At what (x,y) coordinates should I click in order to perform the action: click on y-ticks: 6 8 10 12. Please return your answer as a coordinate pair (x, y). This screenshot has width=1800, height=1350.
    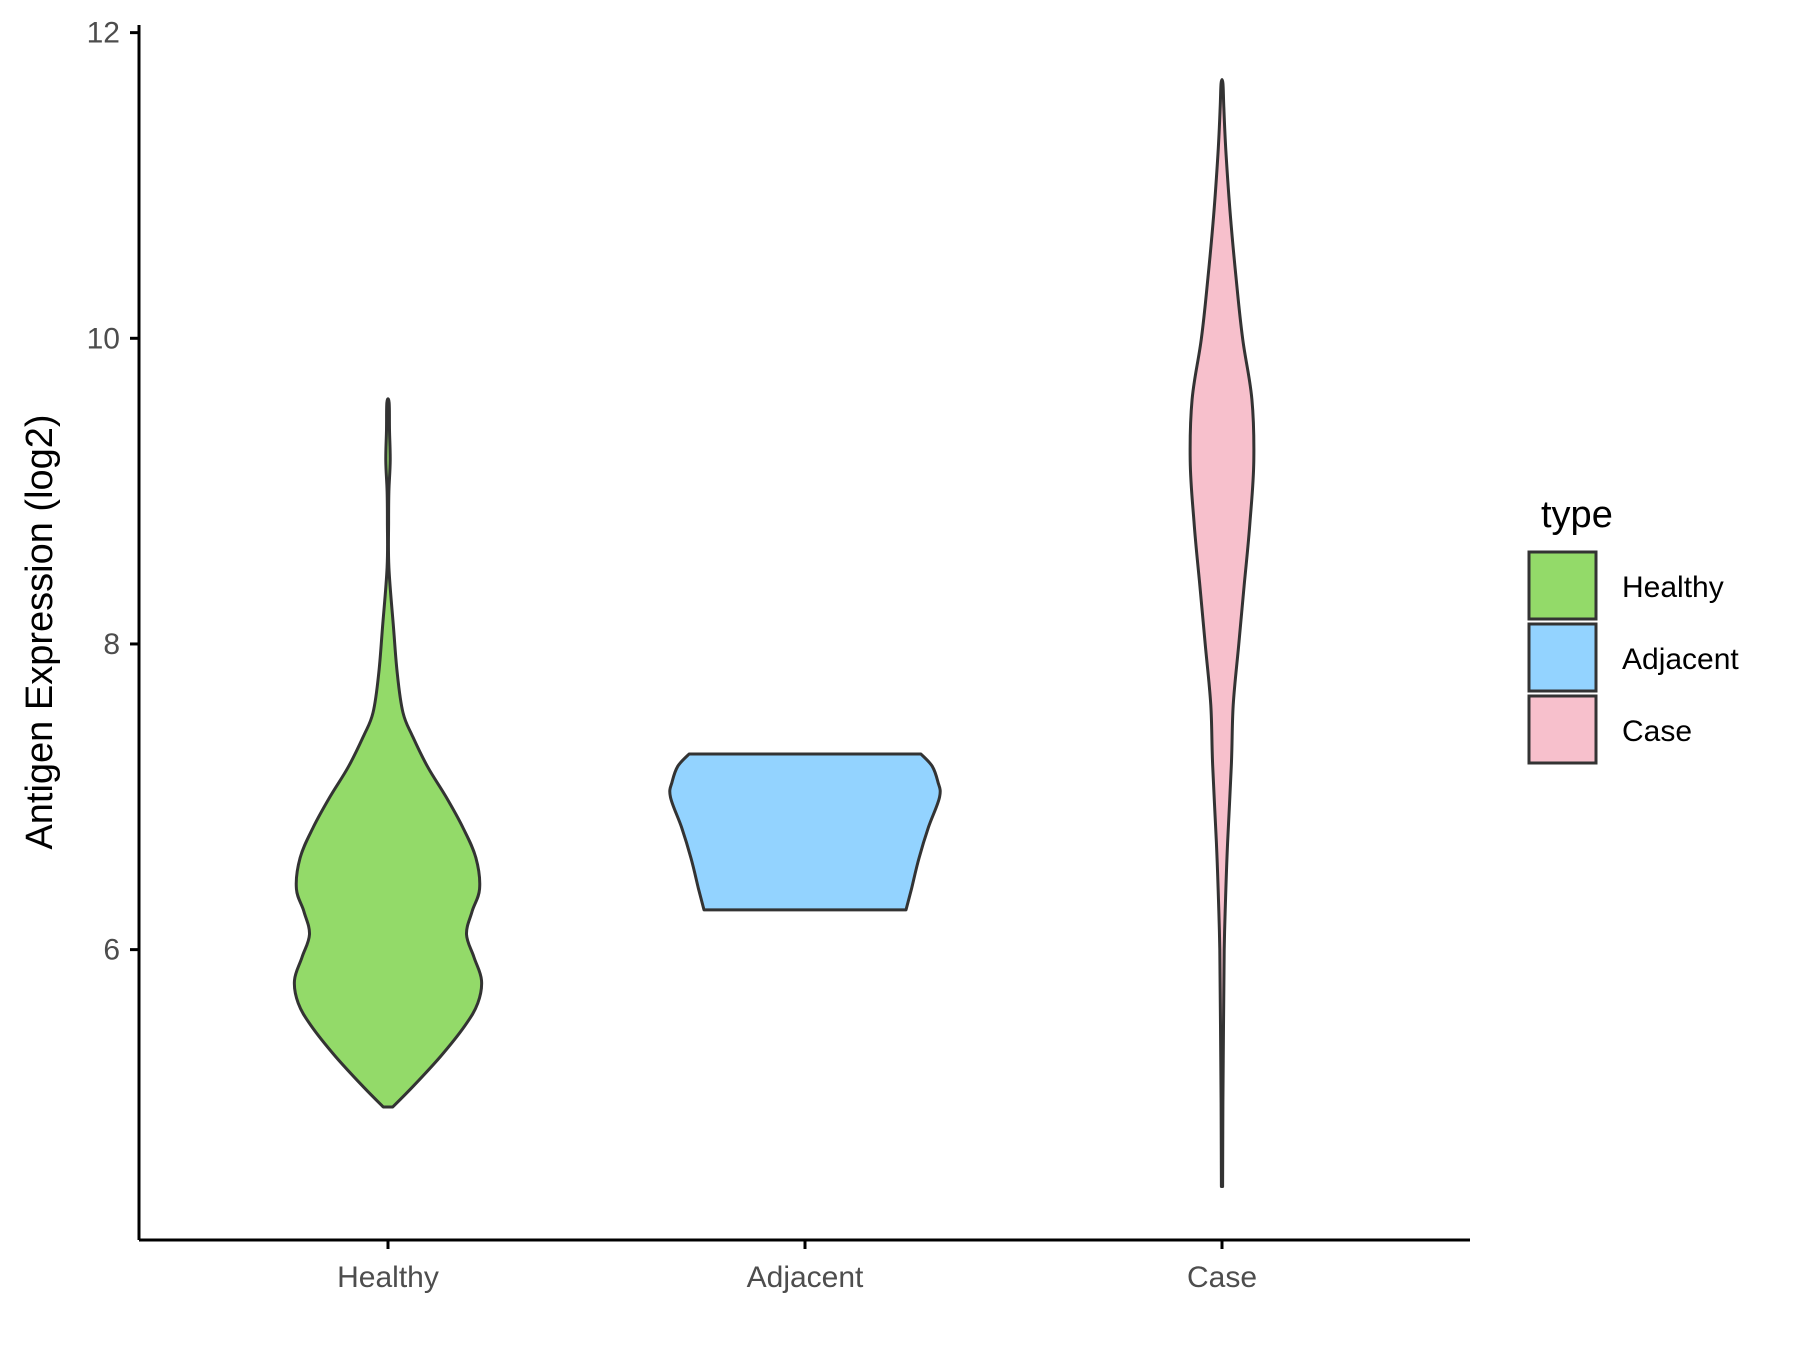
    Looking at the image, I should click on (113, 492).